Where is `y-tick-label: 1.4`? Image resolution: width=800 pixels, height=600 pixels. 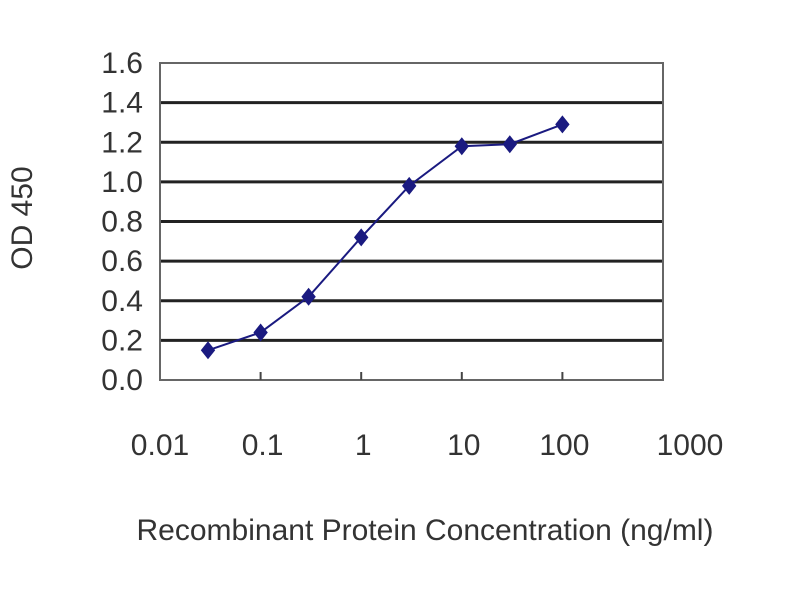 y-tick-label: 1.4 is located at coordinates (122, 103).